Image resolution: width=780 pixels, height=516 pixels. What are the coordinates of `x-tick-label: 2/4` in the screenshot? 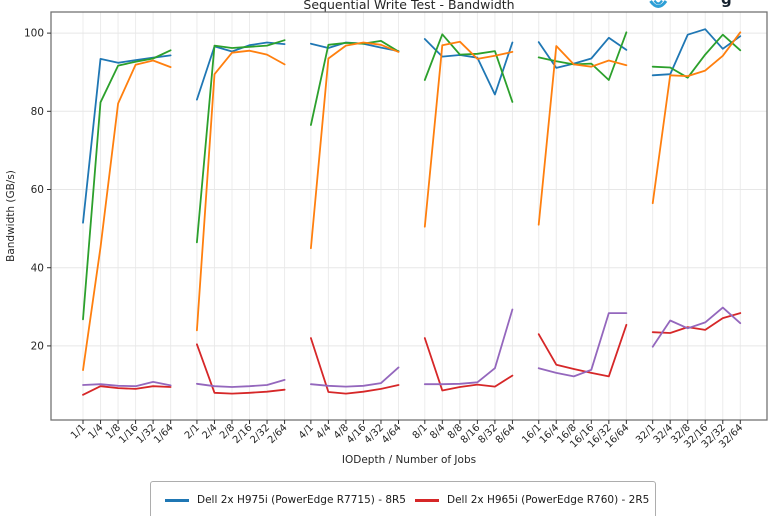 It's located at (209, 431).